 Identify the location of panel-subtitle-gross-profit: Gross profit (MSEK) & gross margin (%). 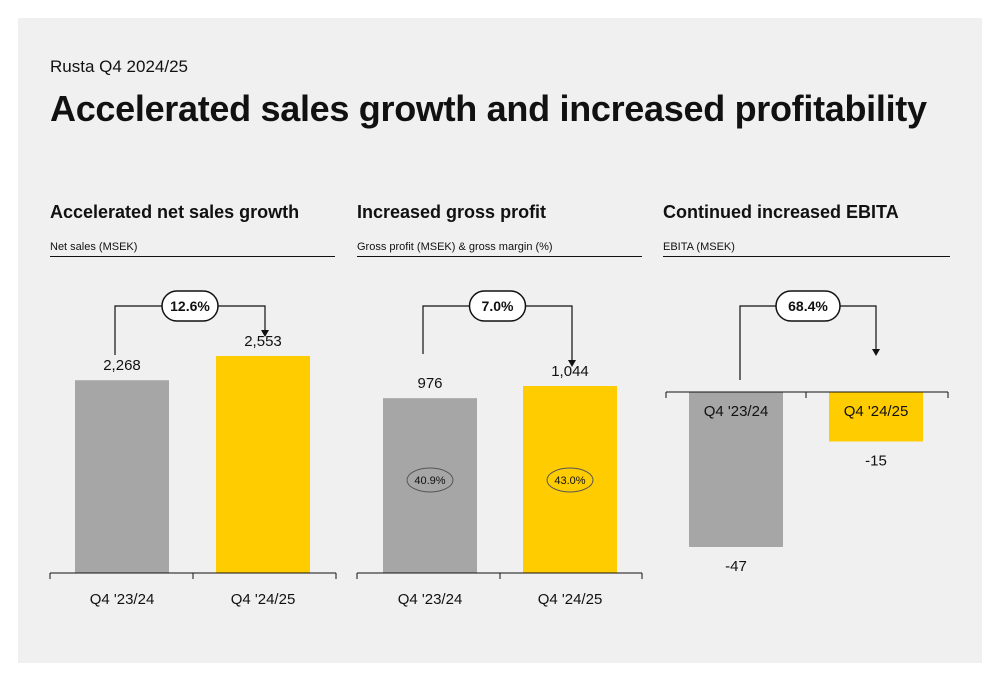
(499, 249).